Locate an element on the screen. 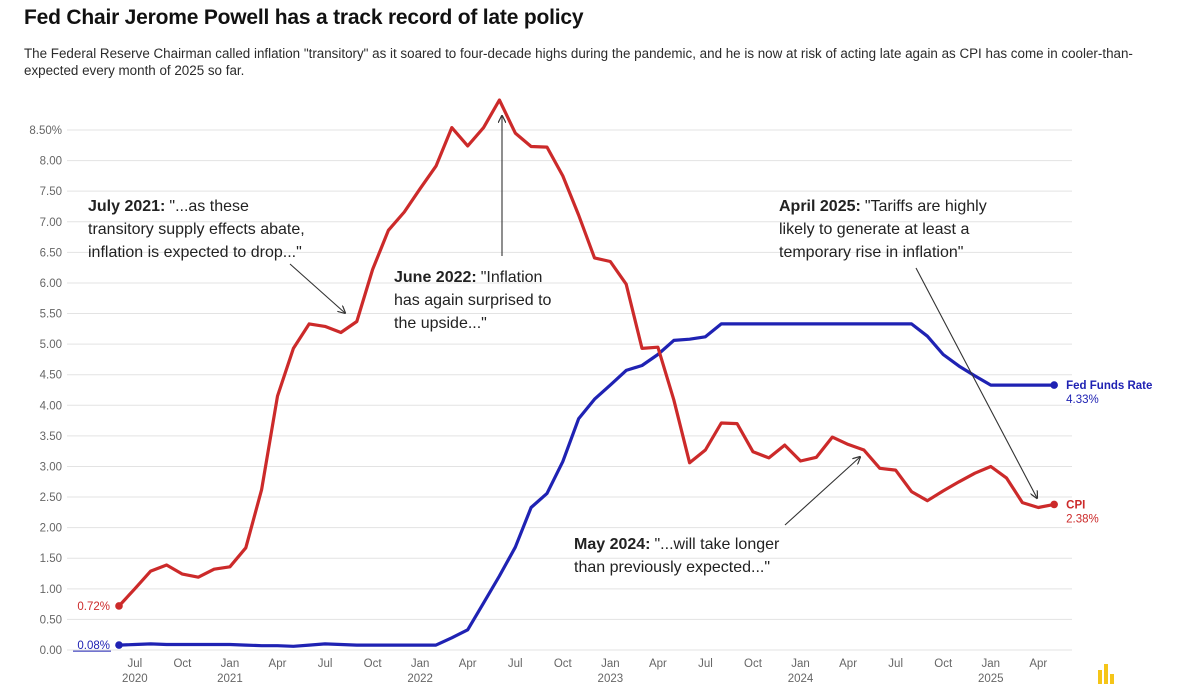 The height and width of the screenshot is (684, 1187). series-end-value: 4.33% is located at coordinates (1082, 400).